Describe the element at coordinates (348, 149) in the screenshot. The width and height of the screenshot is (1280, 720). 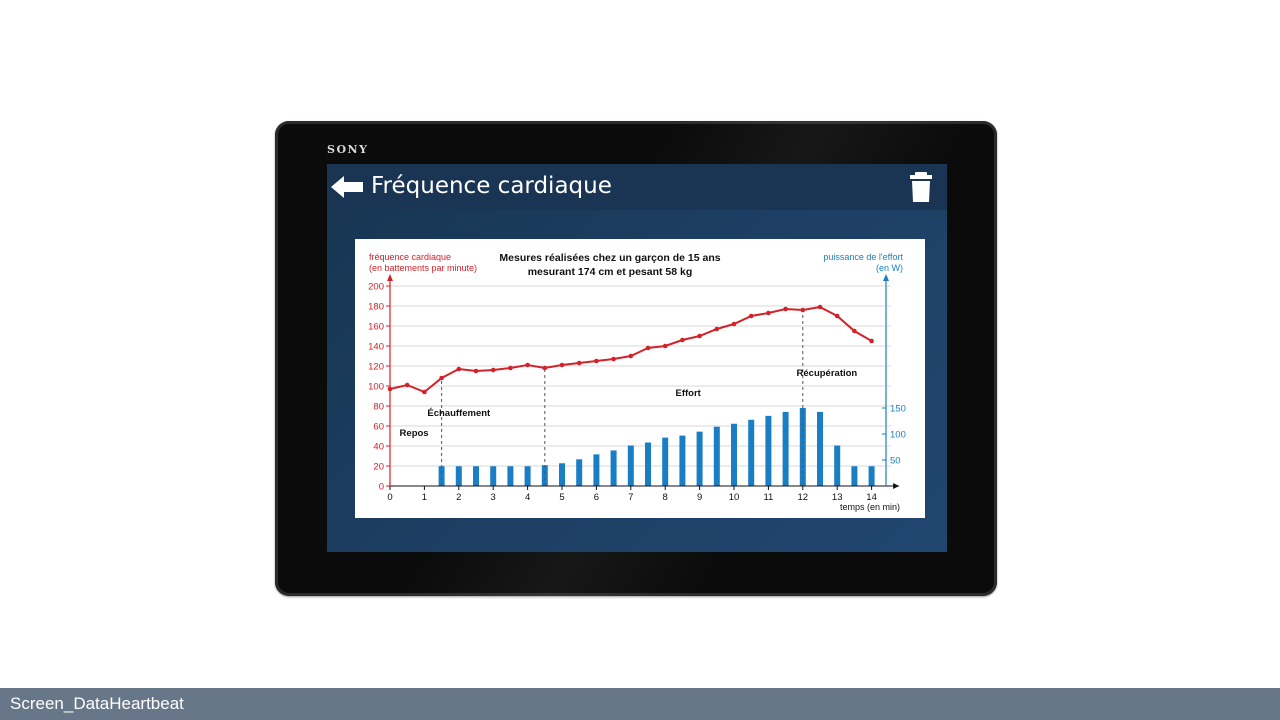
I see `device-brand: SONY` at that location.